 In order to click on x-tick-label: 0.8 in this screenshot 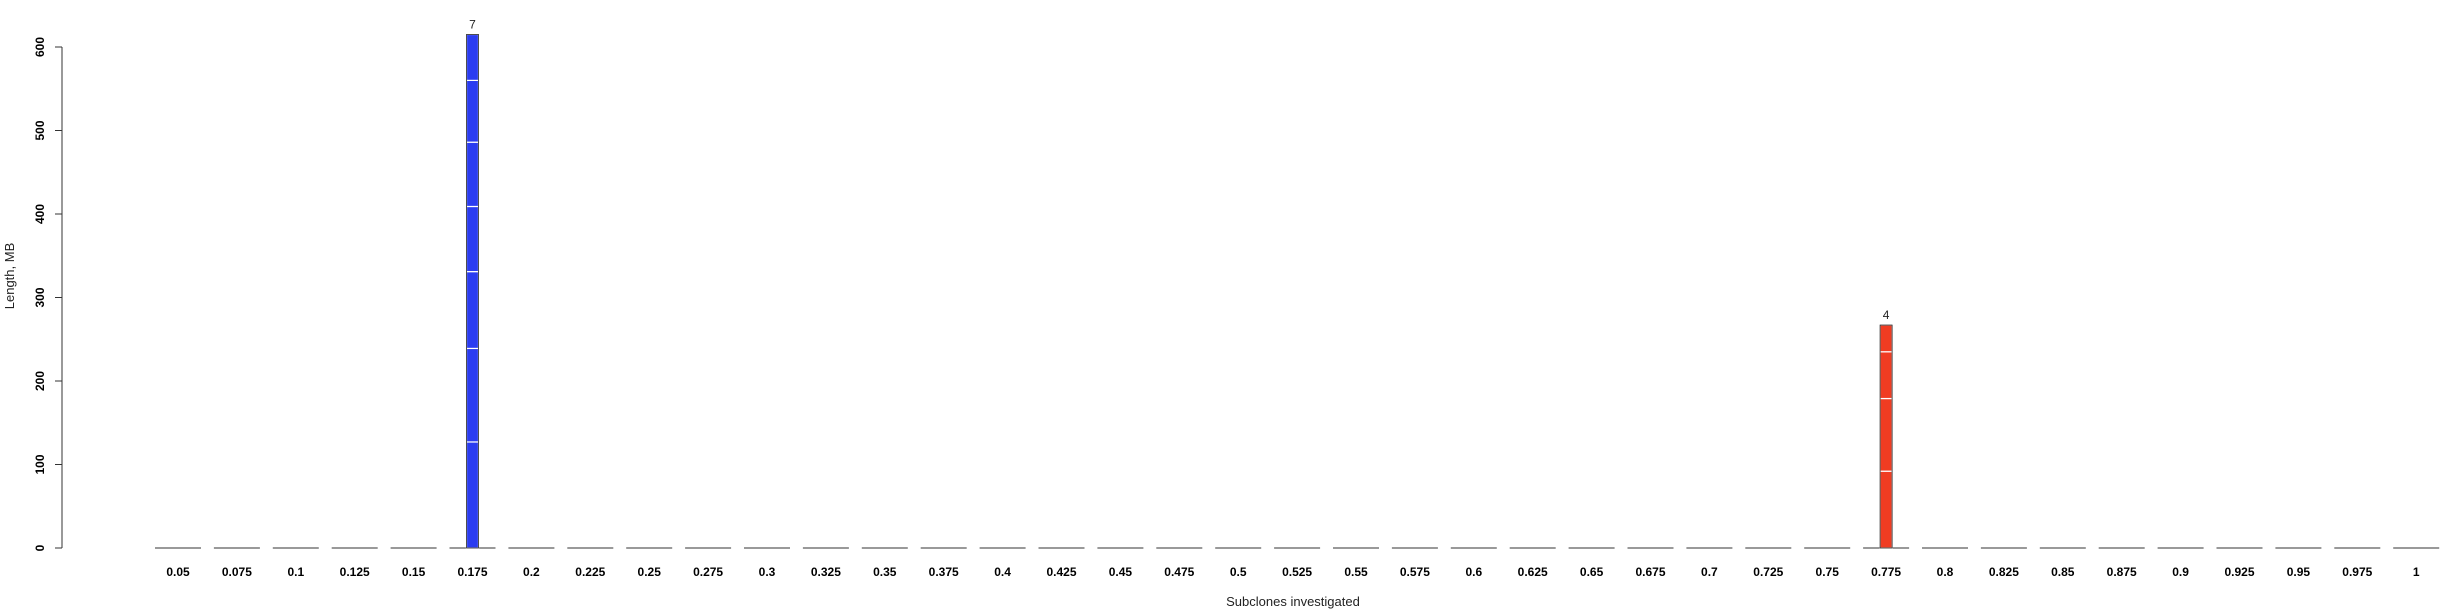, I will do `click(1945, 572)`.